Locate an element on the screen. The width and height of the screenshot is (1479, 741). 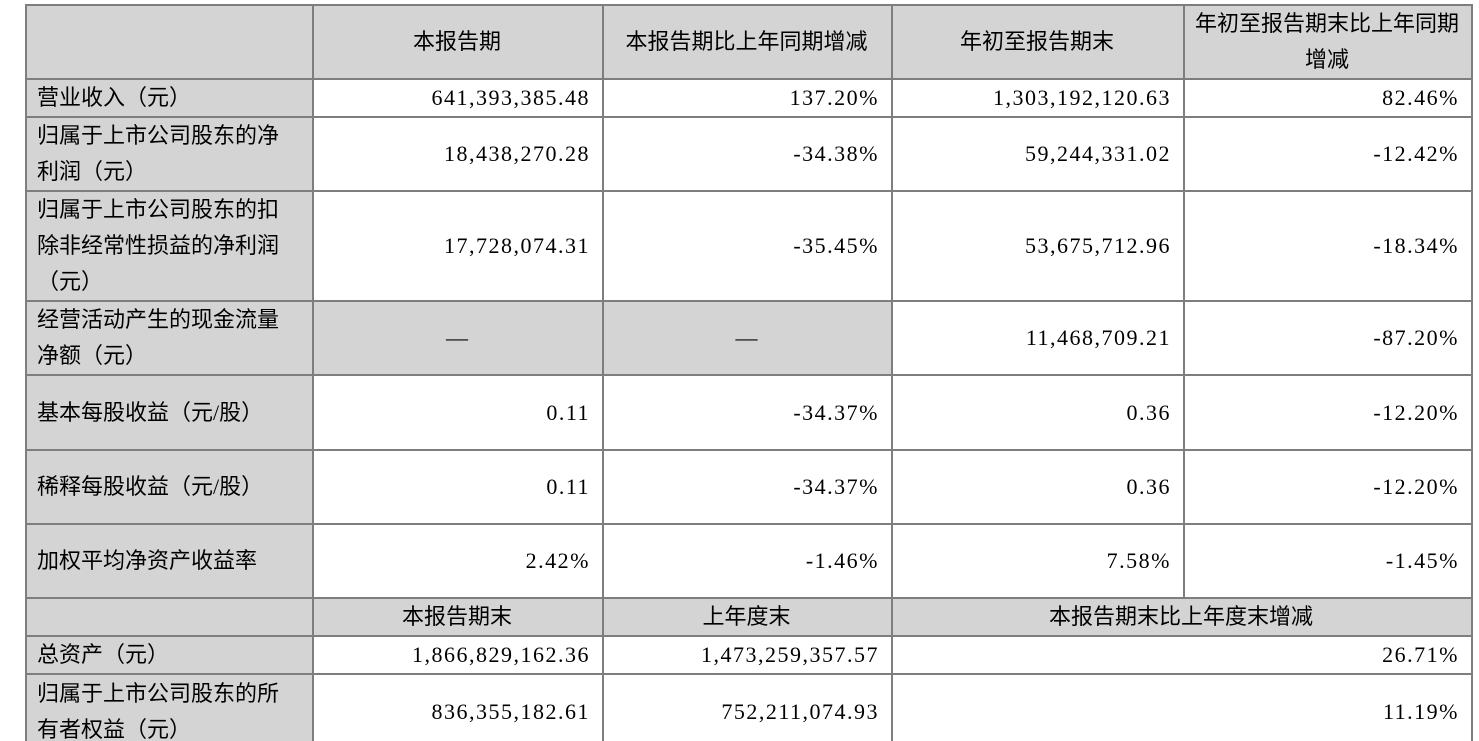
row-label-diluted-eps: 稀释每股收益（元/股） is located at coordinates (169, 487).